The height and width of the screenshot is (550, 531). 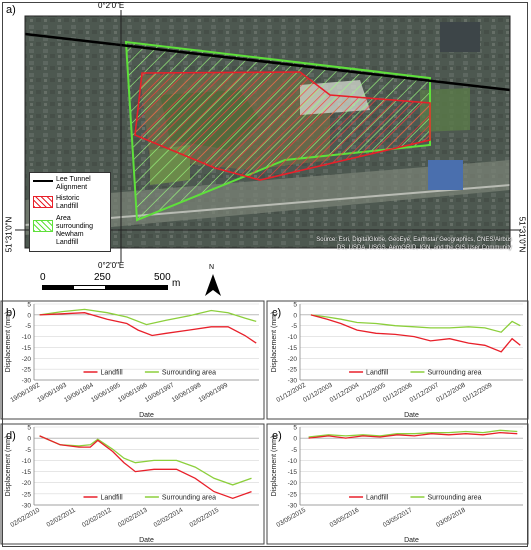 What do you see at coordinates (102, 277) in the screenshot?
I see `scale-tick-250: 250` at bounding box center [102, 277].